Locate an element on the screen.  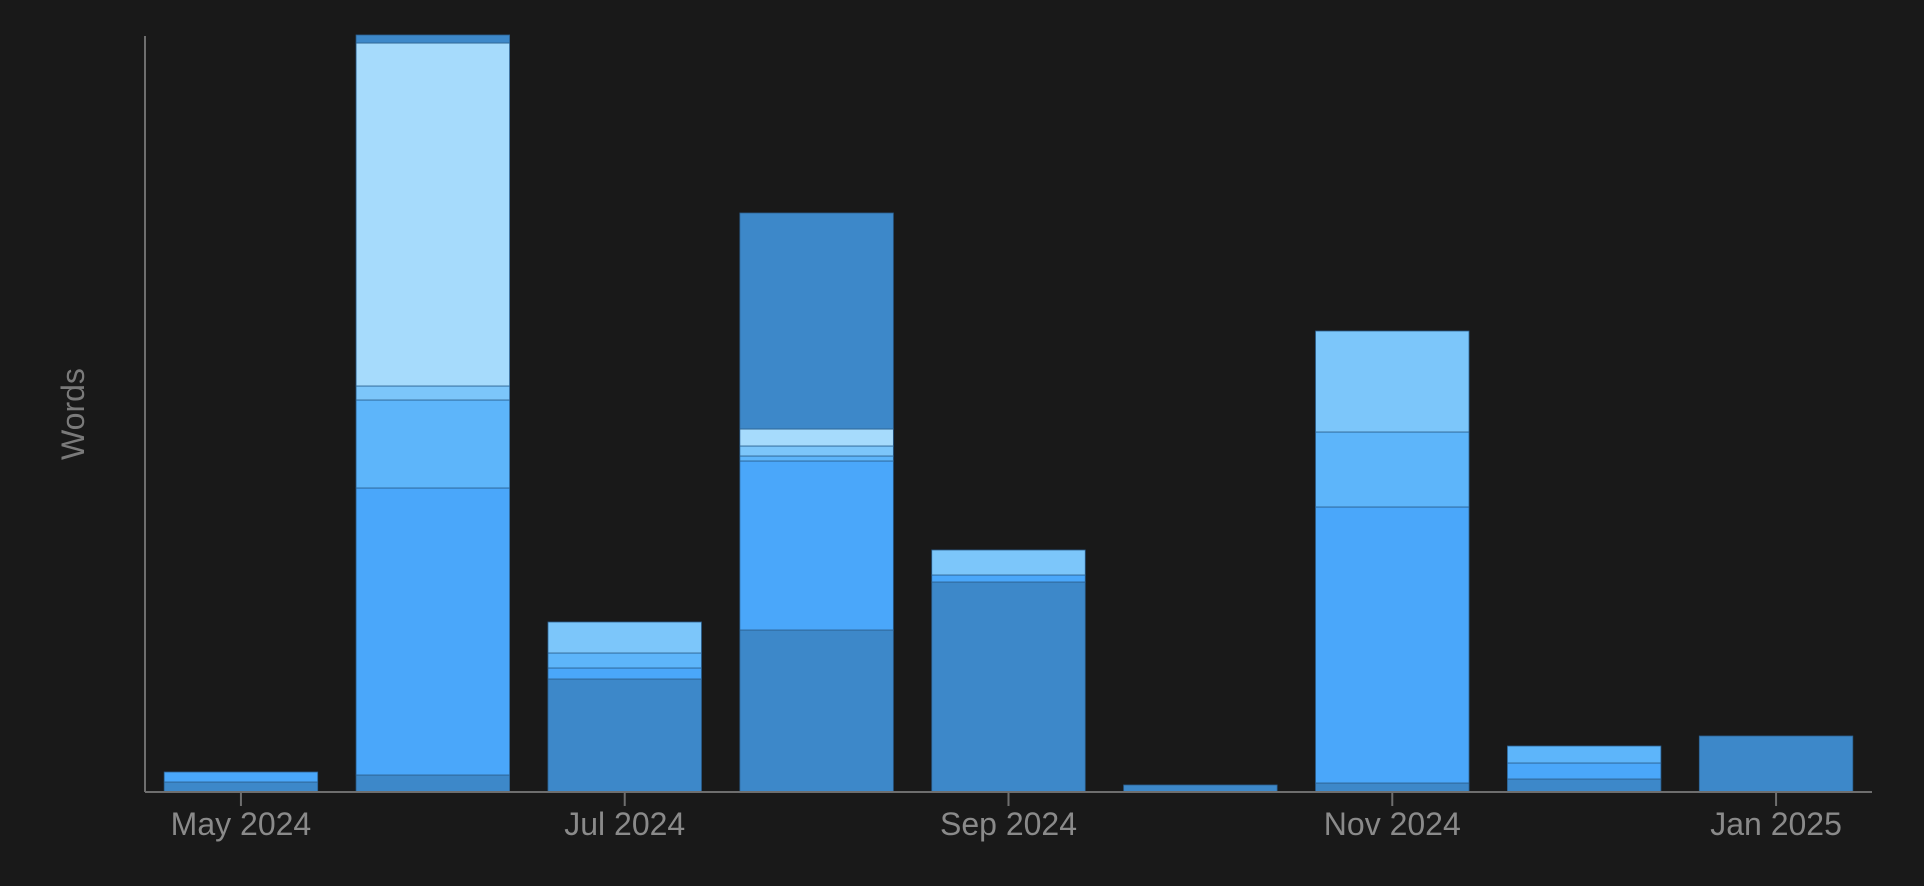
x-tick-label: Jul 2024 is located at coordinates (624, 824).